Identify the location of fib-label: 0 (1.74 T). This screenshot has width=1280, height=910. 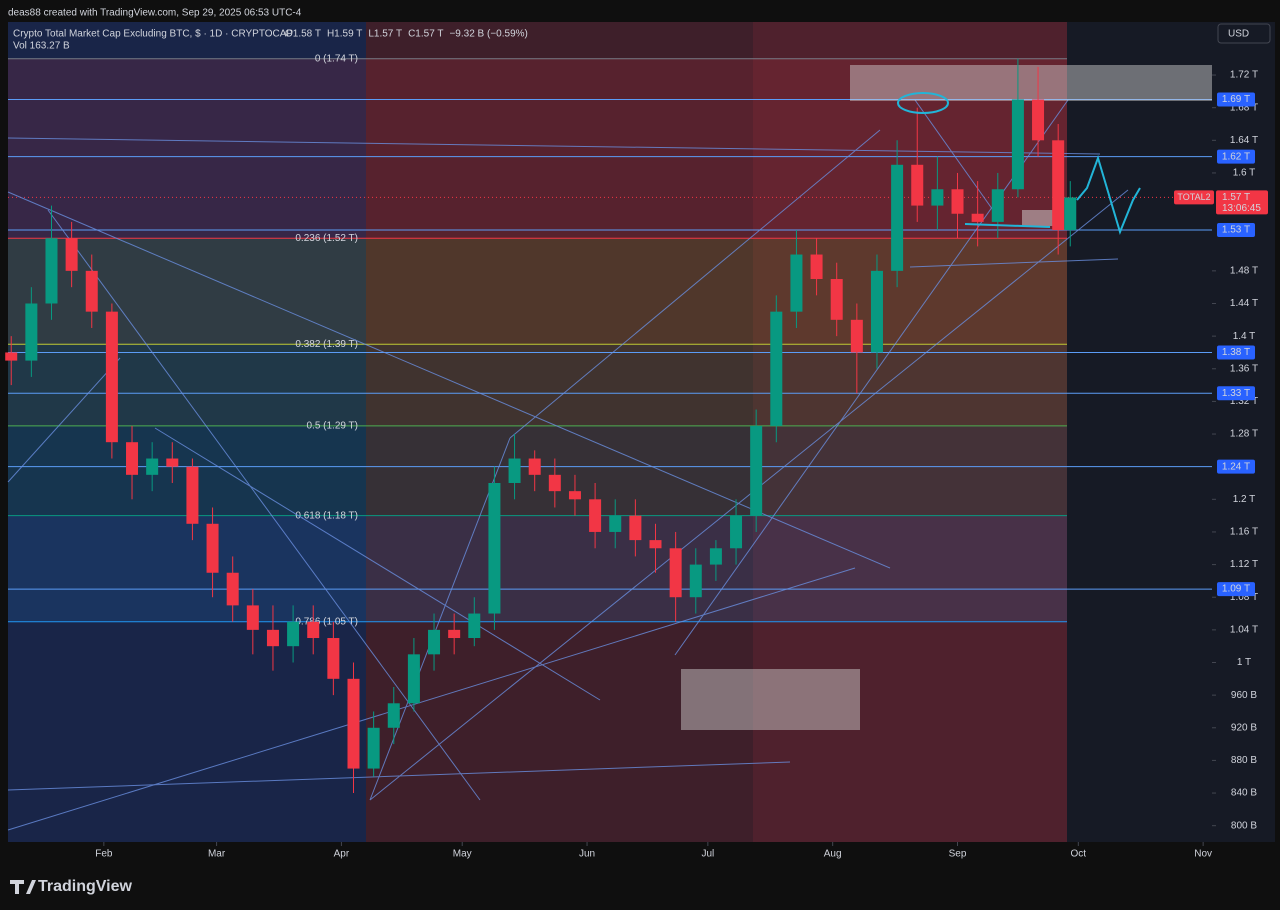
(336, 58).